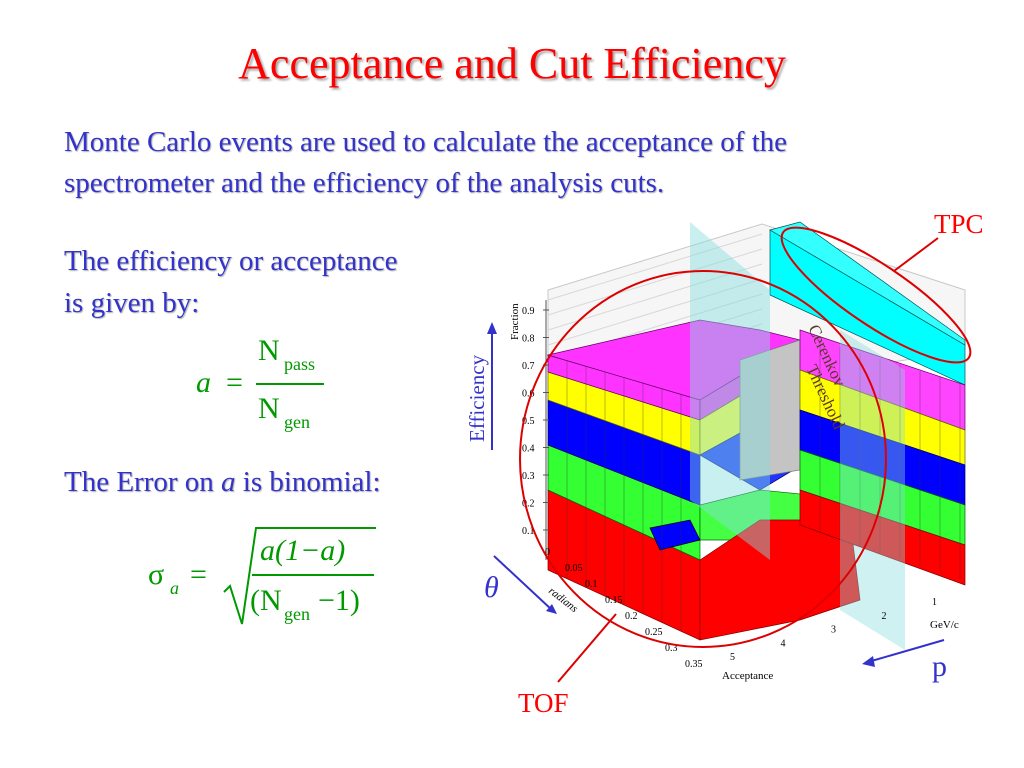  What do you see at coordinates (906, 651) in the screenshot?
I see `p-arrow` at bounding box center [906, 651].